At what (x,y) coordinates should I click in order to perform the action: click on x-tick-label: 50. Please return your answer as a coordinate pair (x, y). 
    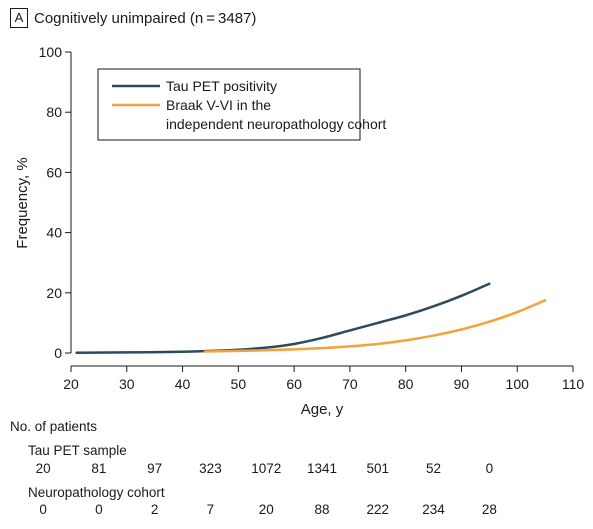
    Looking at the image, I should click on (239, 384).